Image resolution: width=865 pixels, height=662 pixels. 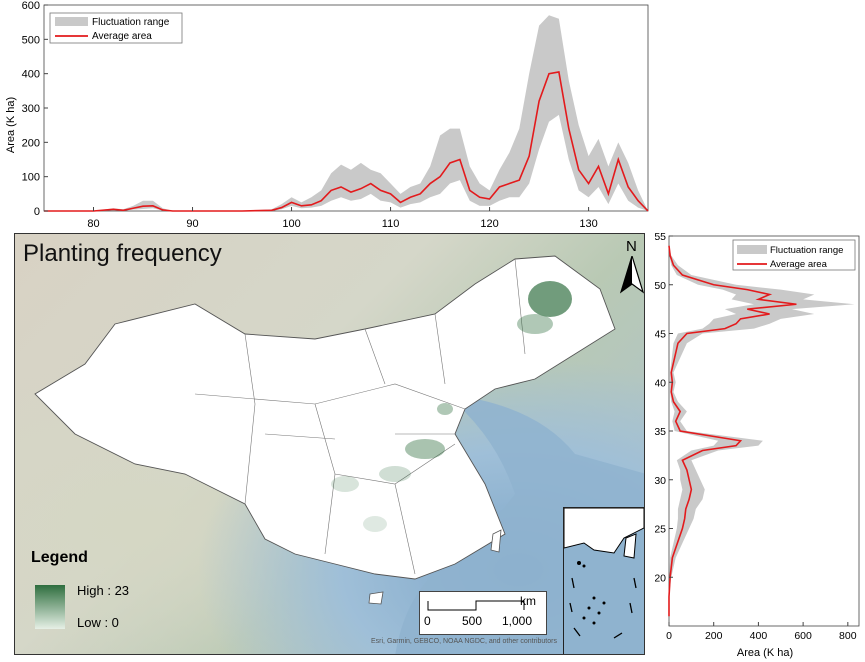 What do you see at coordinates (131, 22) in the screenshot?
I see `legend-range-label: Fluctuation range` at bounding box center [131, 22].